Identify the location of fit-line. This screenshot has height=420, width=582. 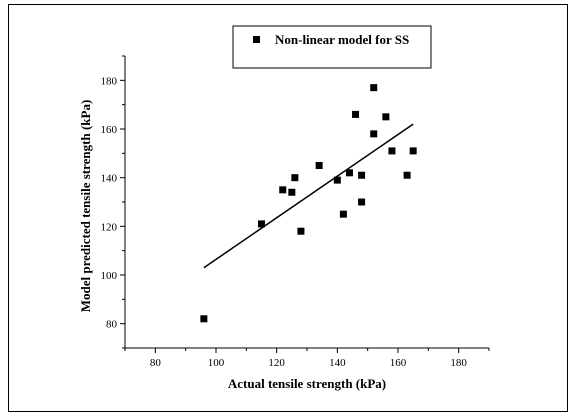
(308, 196).